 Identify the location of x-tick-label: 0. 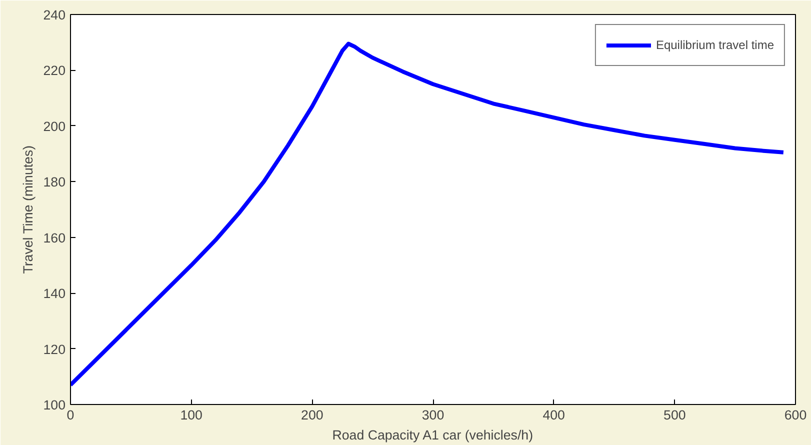
(70, 415).